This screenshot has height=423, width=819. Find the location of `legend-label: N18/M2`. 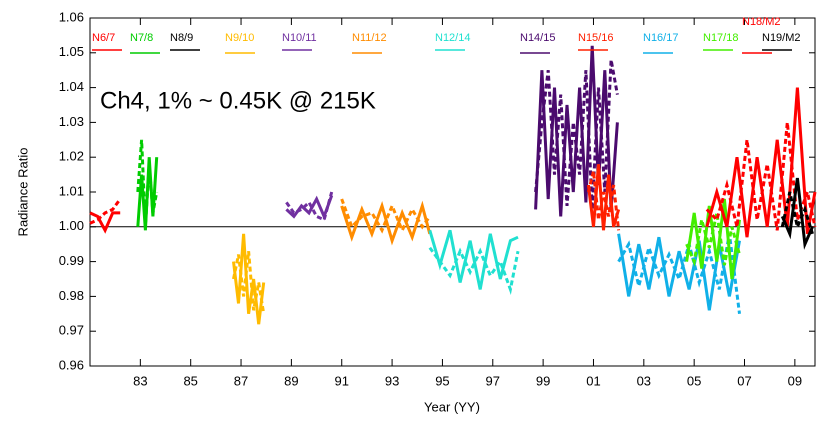

legend-label: N18/M2 is located at coordinates (761, 22).